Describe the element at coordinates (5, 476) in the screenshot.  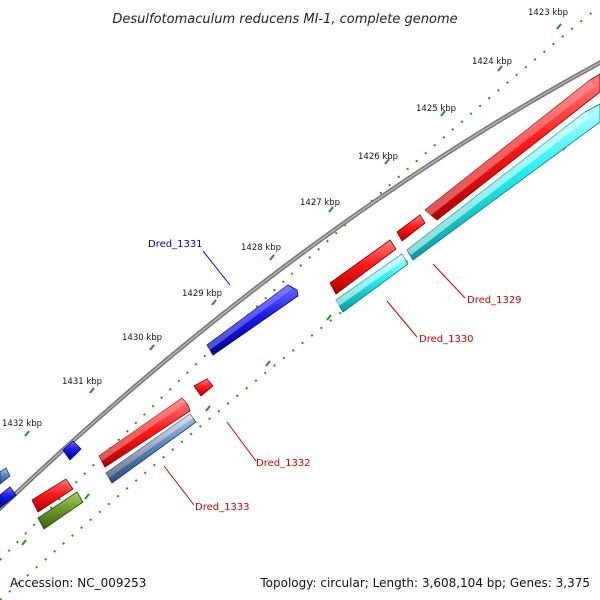
I see `gene-steel-edge` at that location.